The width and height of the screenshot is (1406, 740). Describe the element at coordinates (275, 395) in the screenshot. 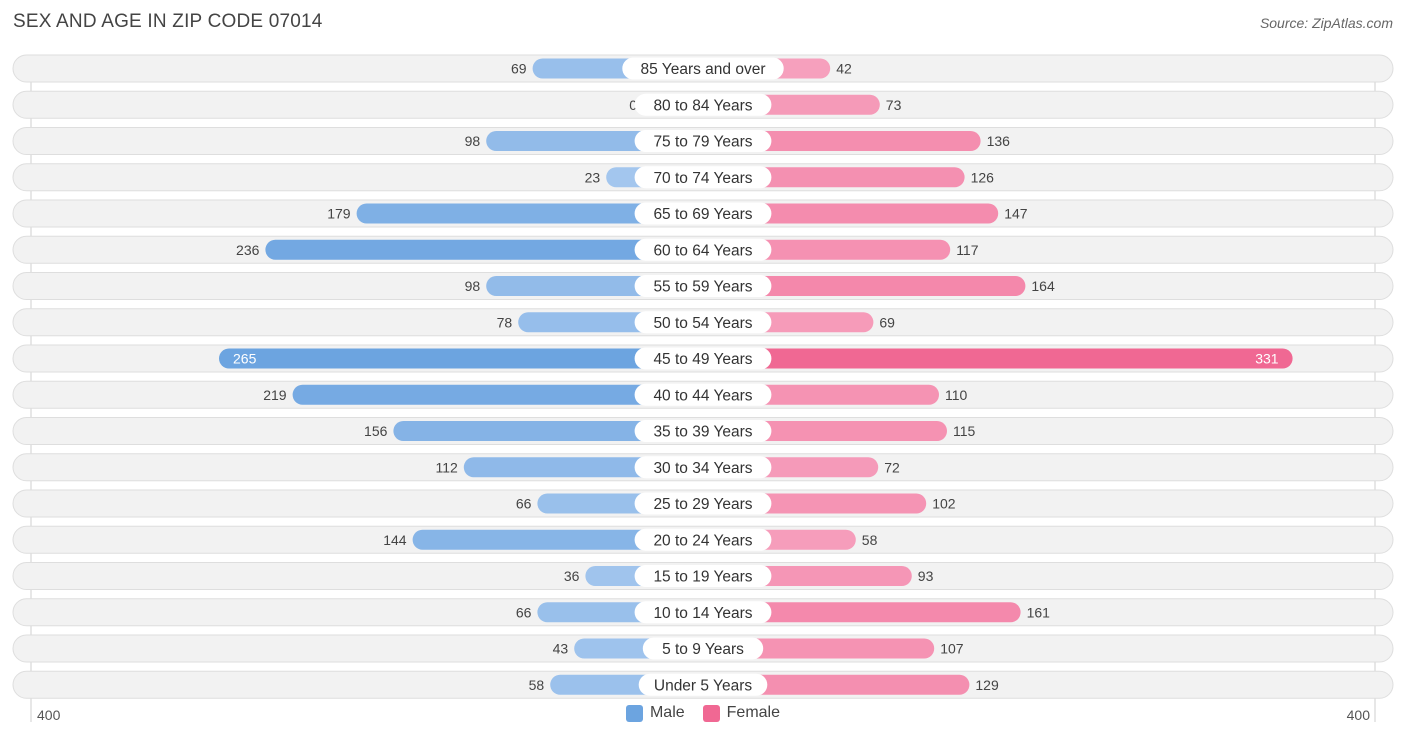

I see `male-value-label: 219` at that location.